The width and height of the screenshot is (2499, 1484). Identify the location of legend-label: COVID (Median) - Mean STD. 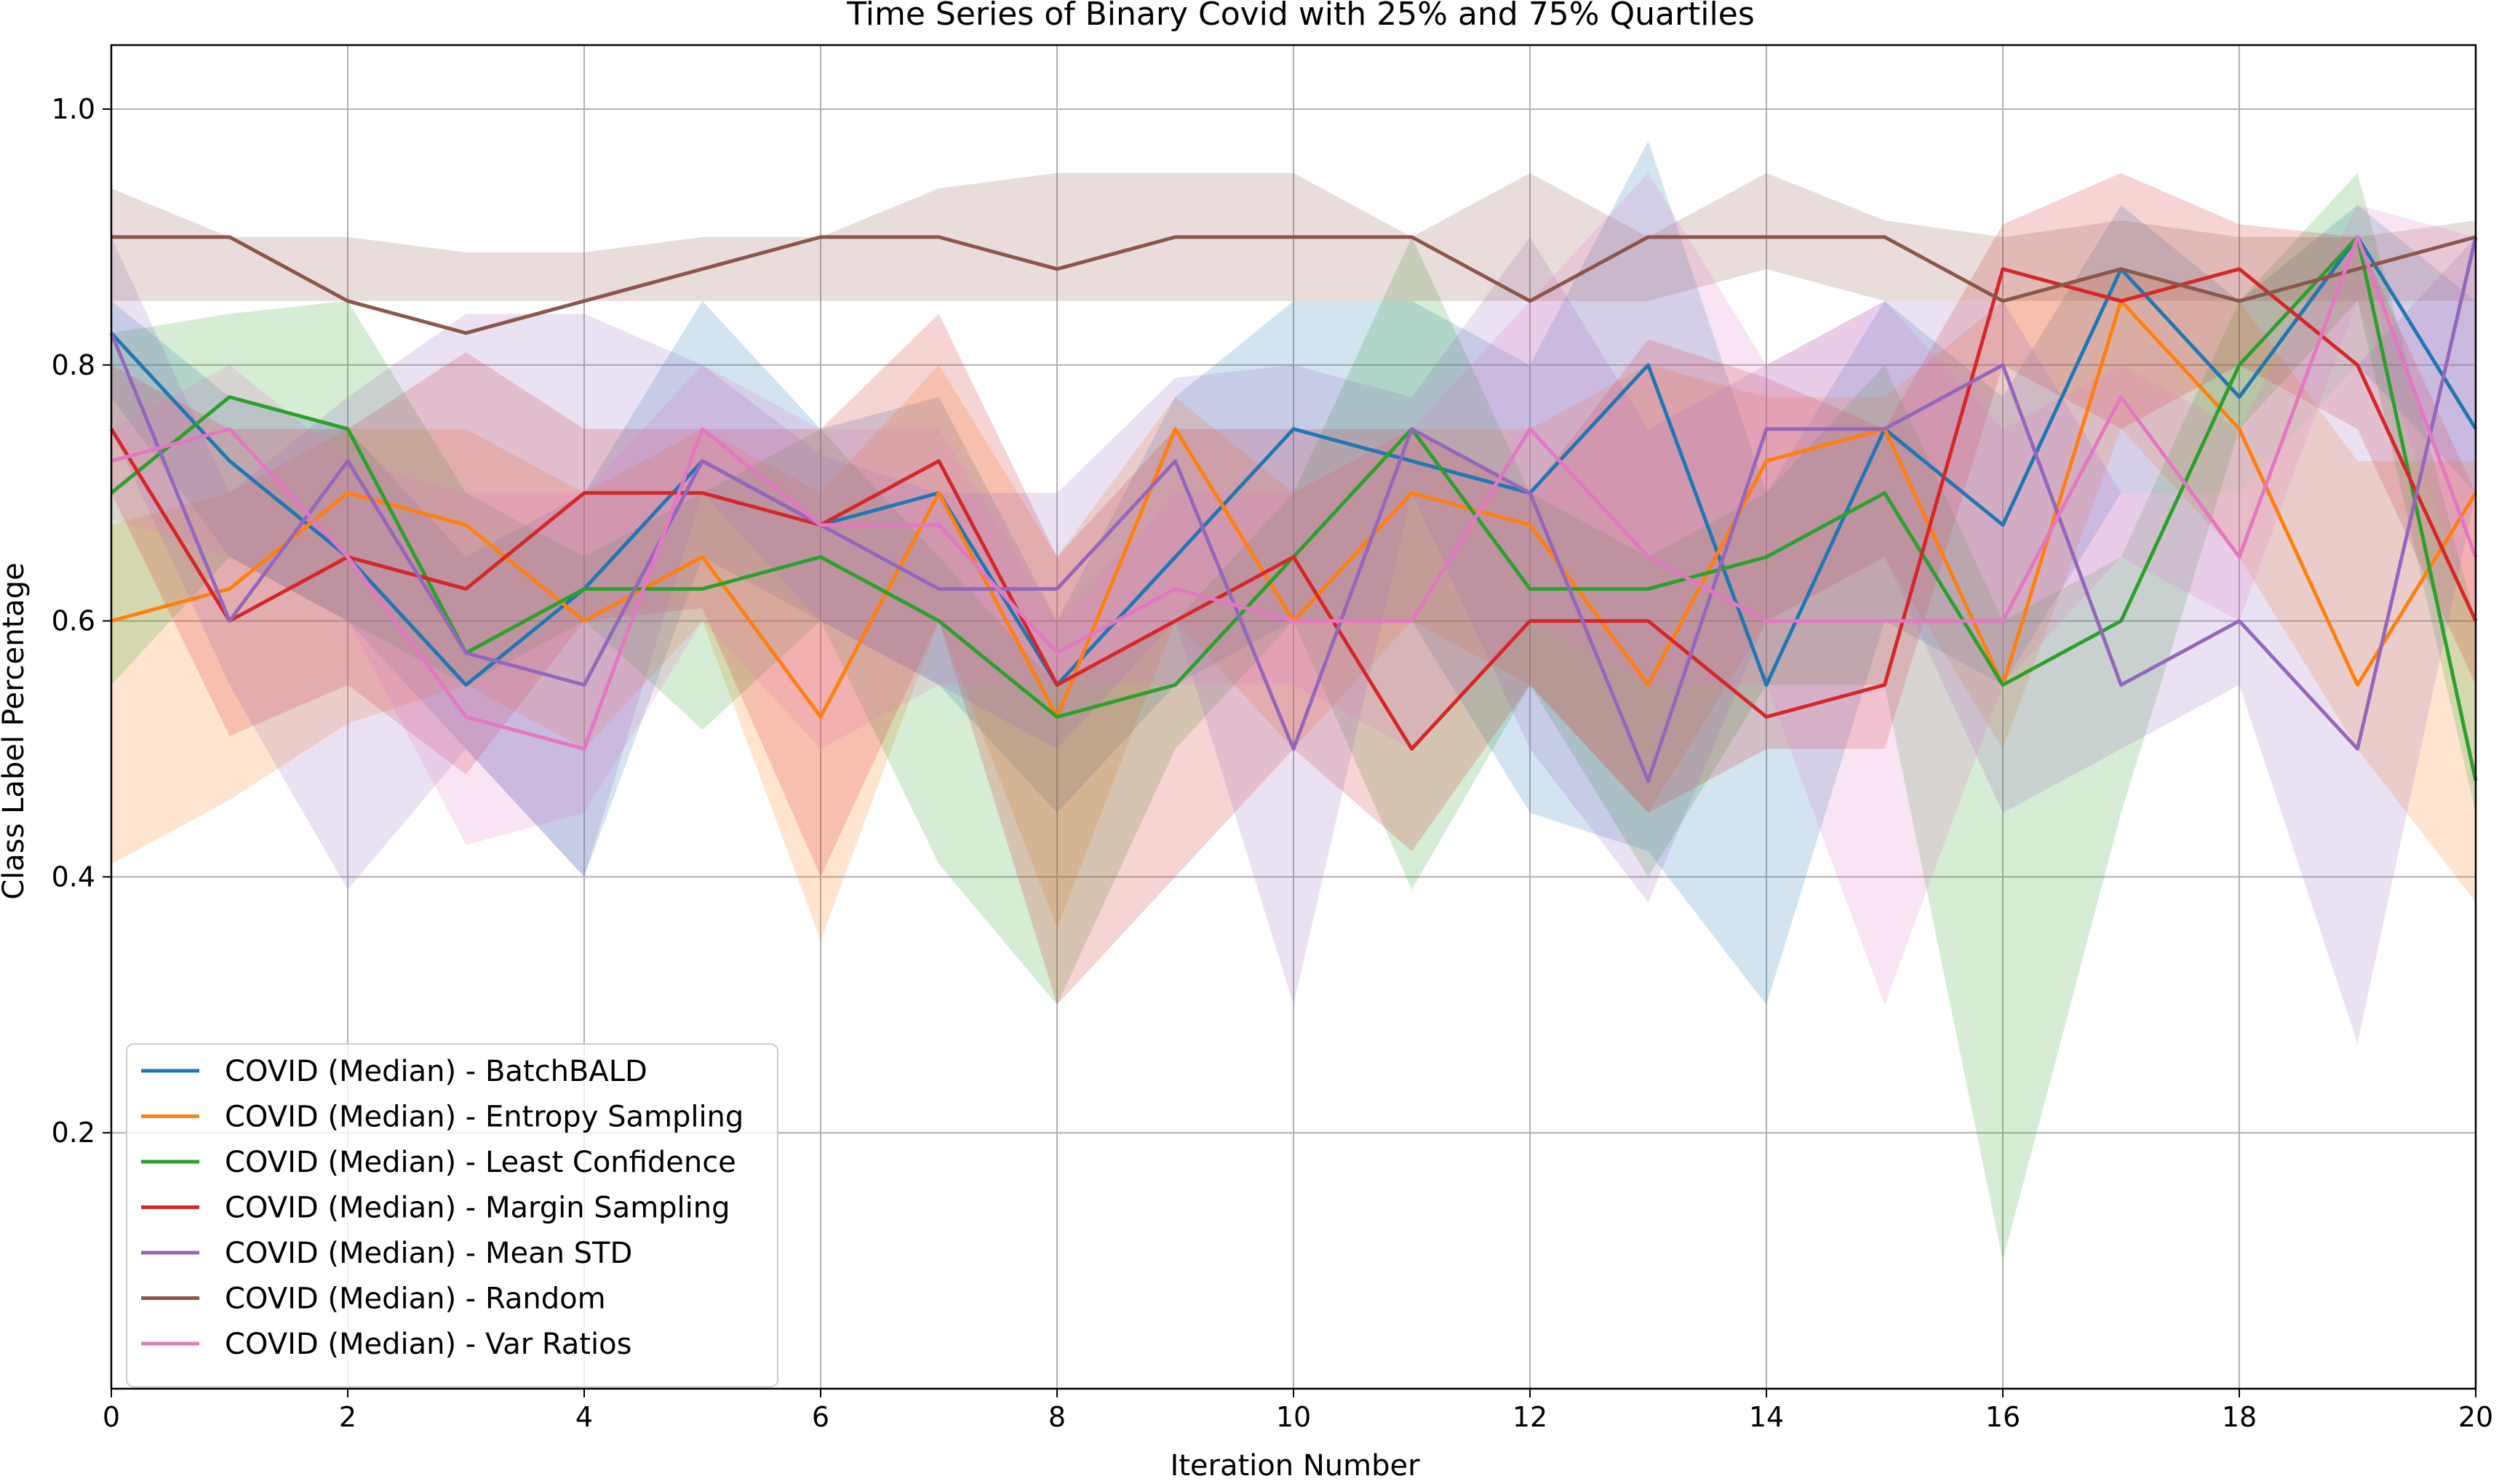
(428, 1253).